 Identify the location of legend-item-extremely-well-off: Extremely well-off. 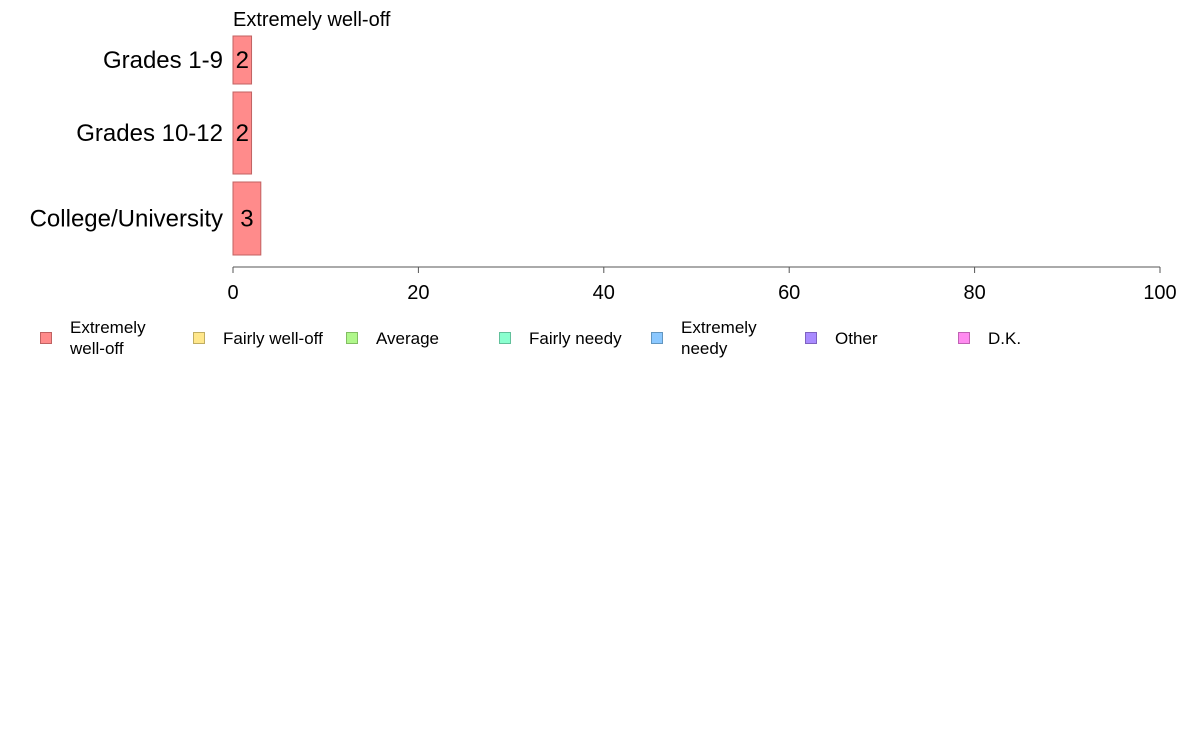
(93, 338).